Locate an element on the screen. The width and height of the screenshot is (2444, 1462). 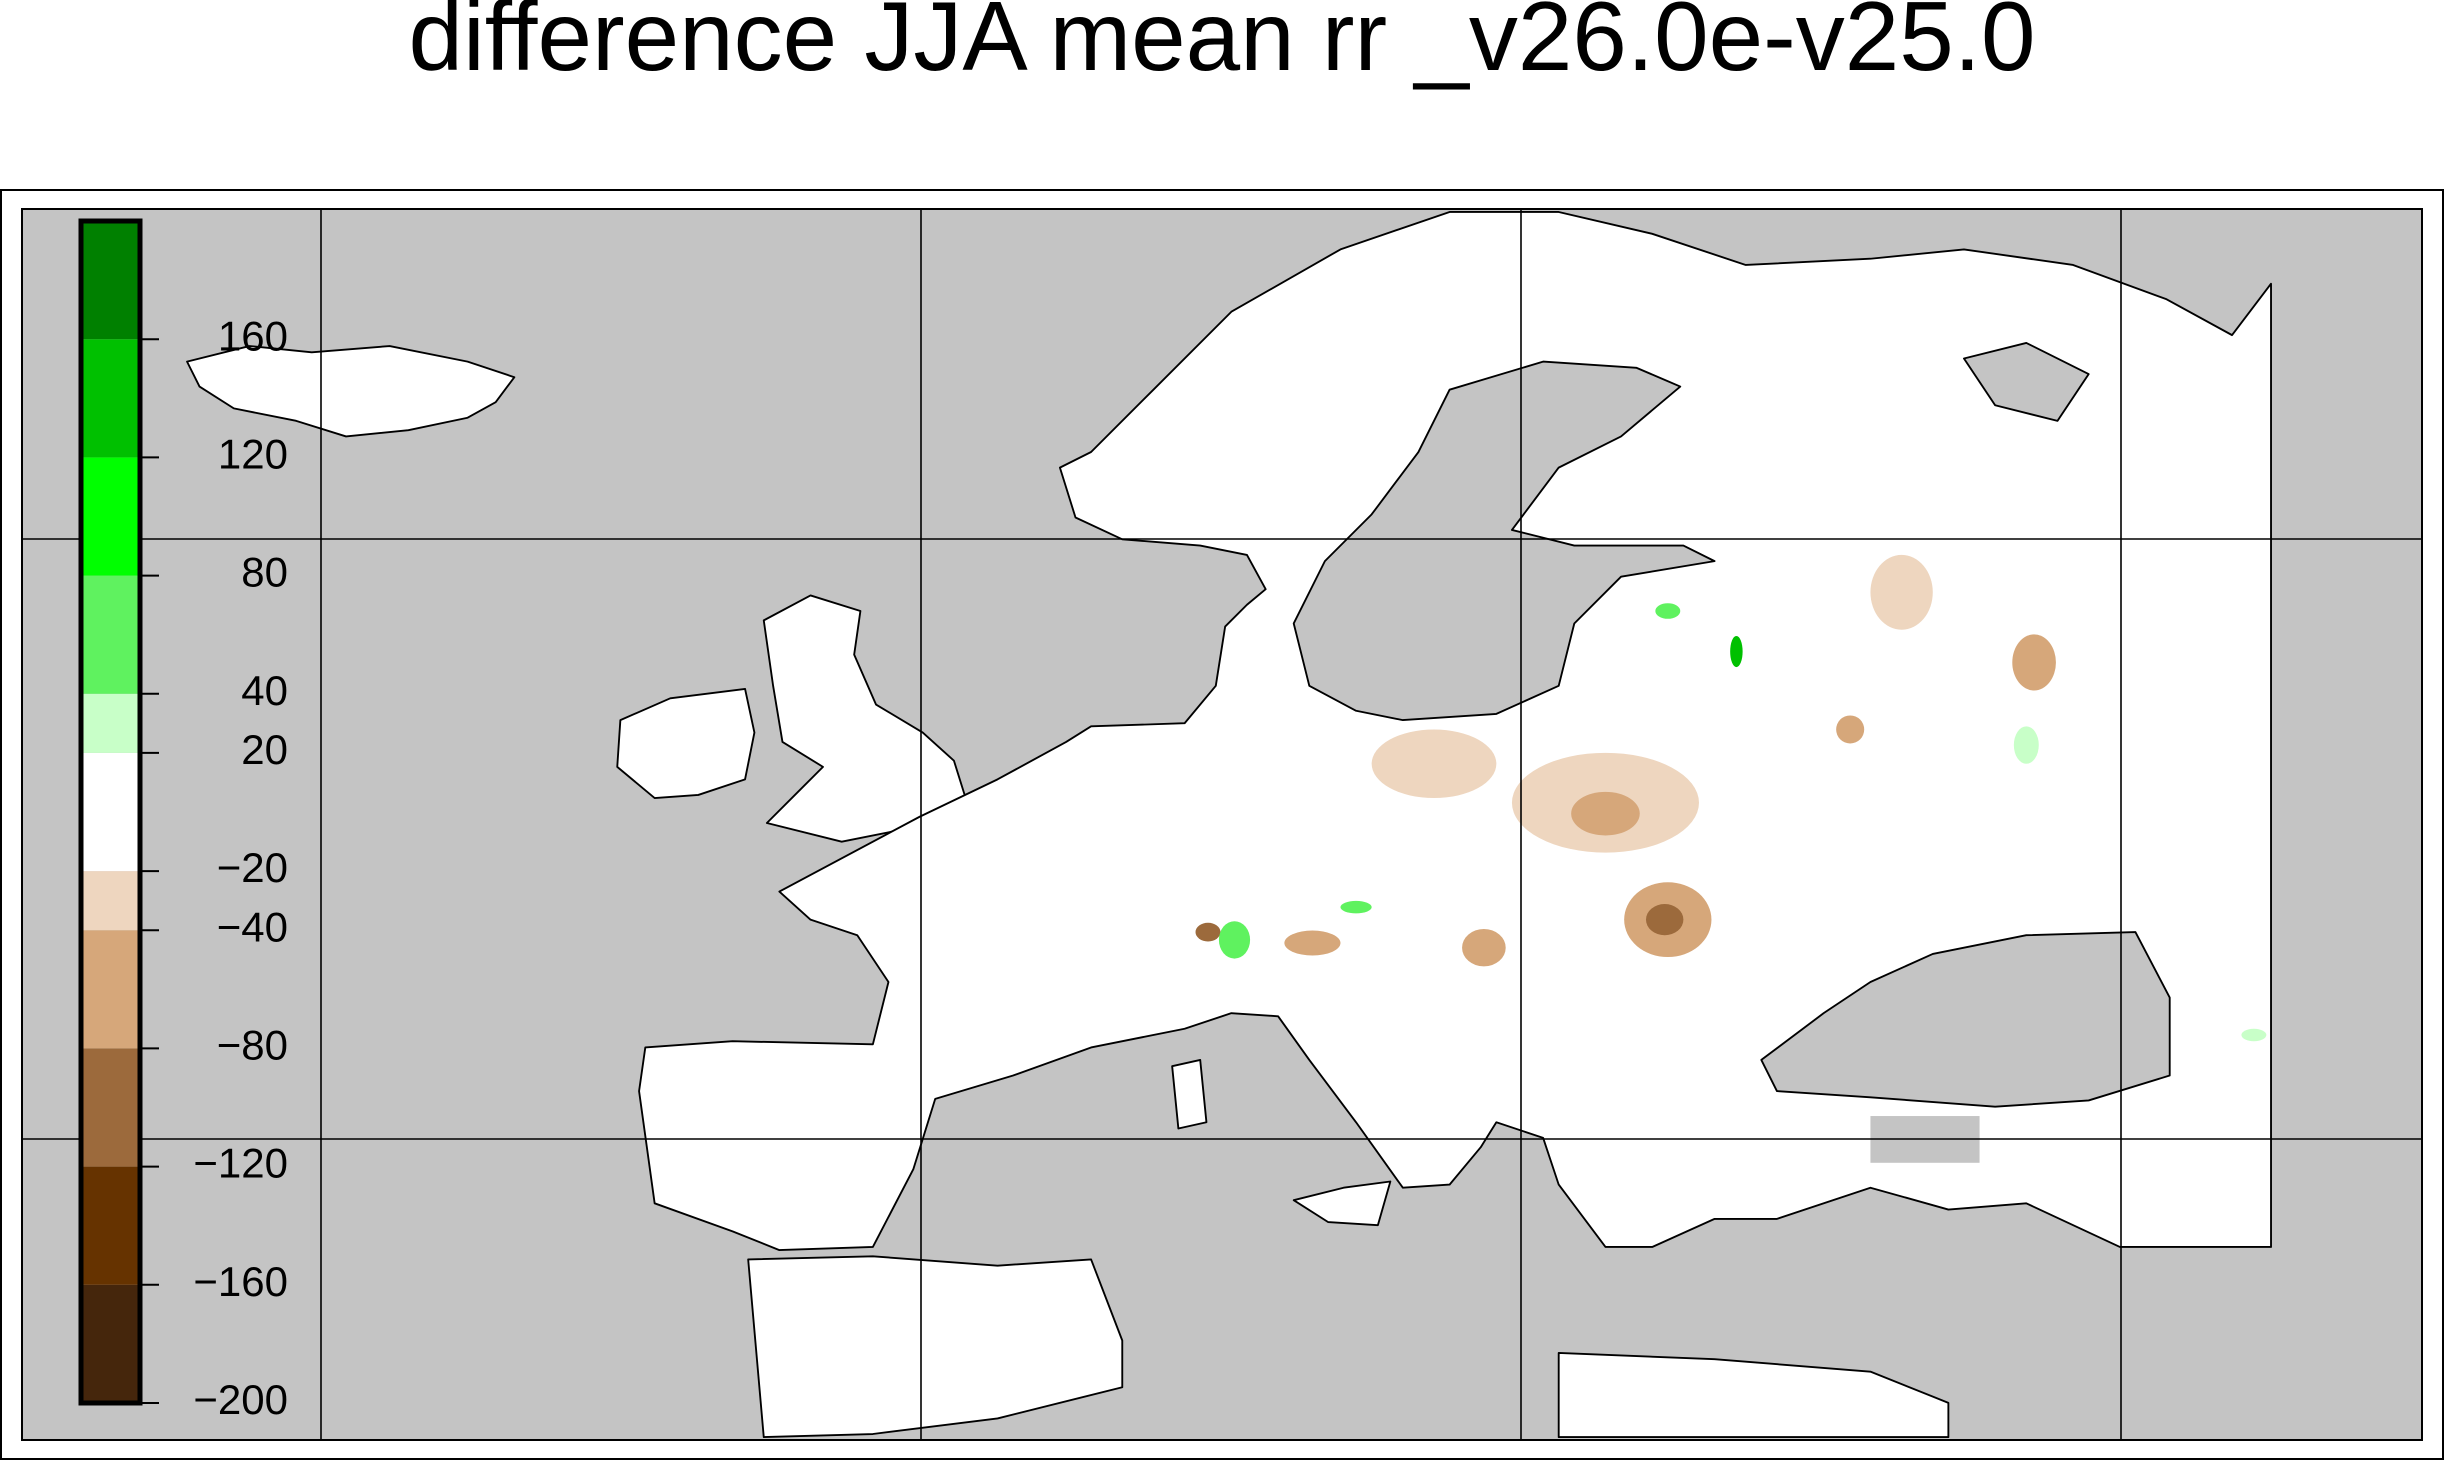
tick-label: −20 is located at coordinates (252, 867).